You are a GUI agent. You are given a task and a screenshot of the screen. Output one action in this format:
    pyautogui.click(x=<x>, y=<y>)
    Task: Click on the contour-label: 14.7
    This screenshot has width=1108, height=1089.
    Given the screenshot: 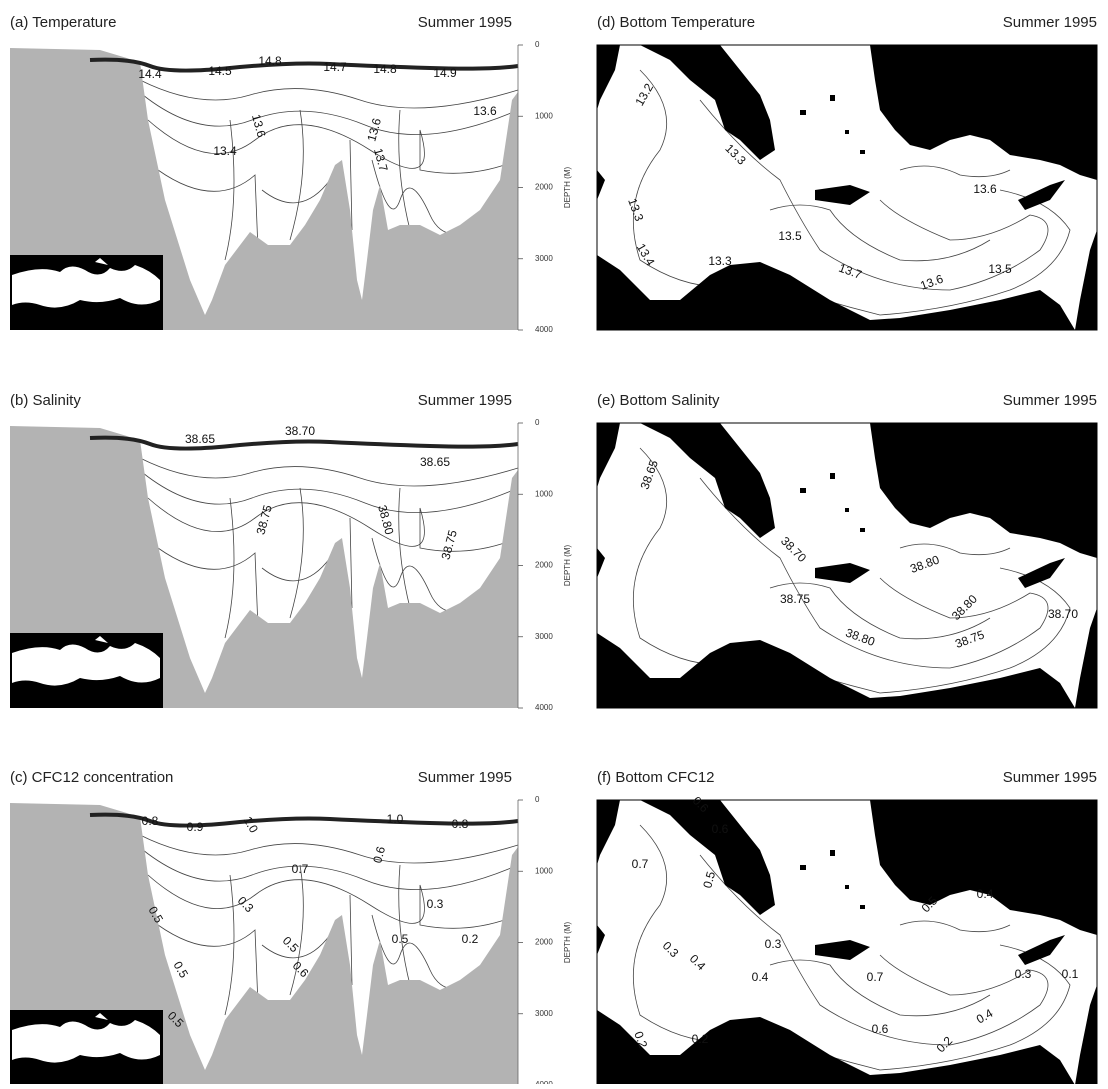 What is the action you would take?
    pyautogui.click(x=335, y=67)
    